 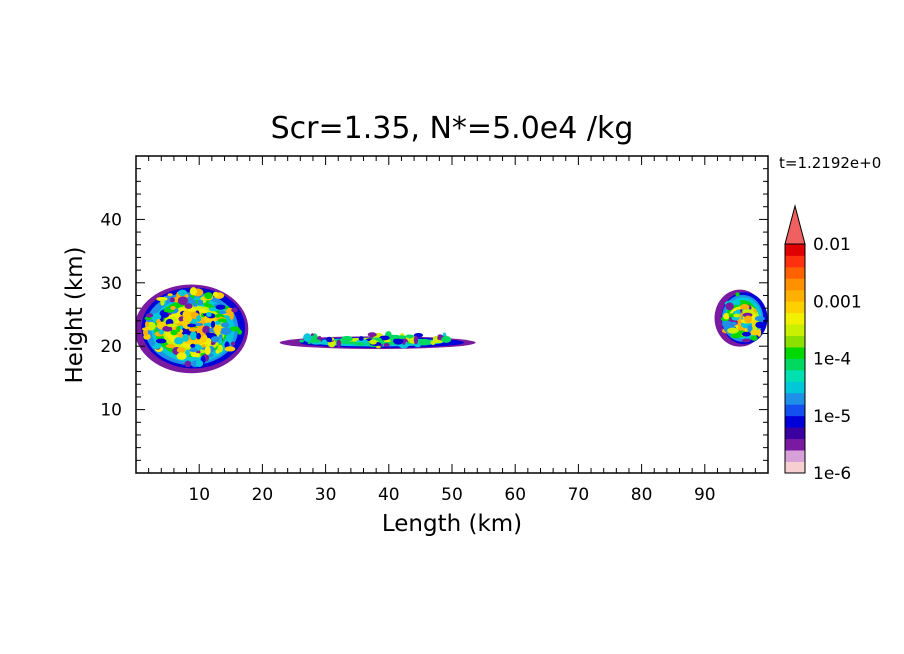 I want to click on colorbar-label: 0.001, so click(x=837, y=302).